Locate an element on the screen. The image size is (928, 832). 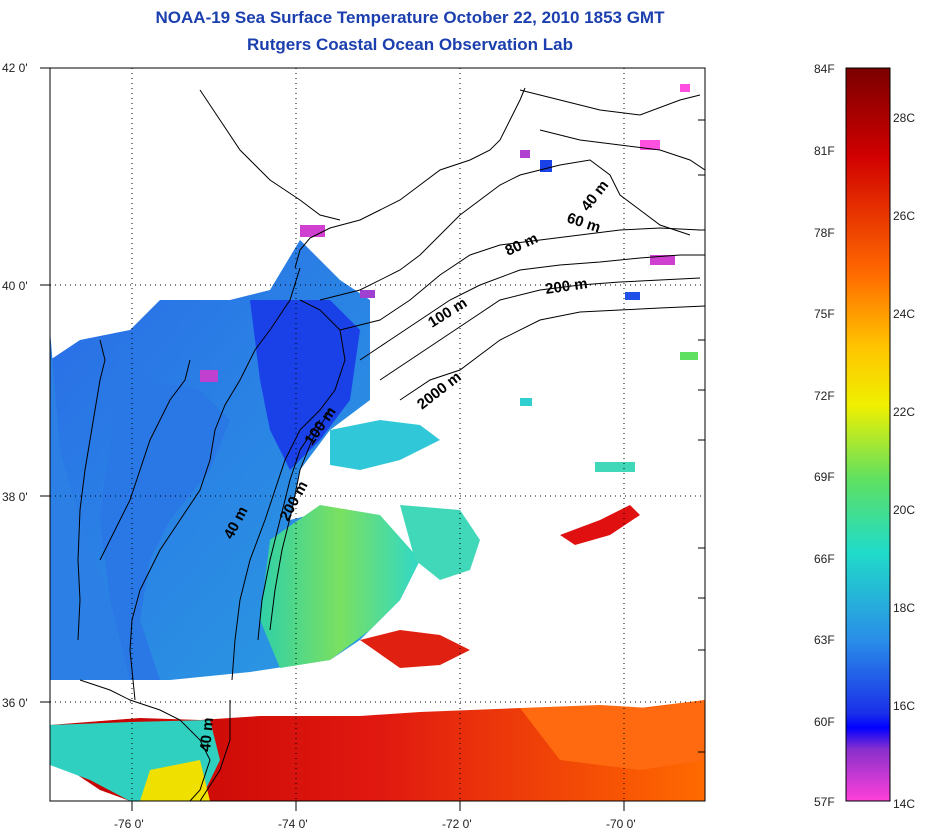
isobath-label: 80 m is located at coordinates (522, 245).